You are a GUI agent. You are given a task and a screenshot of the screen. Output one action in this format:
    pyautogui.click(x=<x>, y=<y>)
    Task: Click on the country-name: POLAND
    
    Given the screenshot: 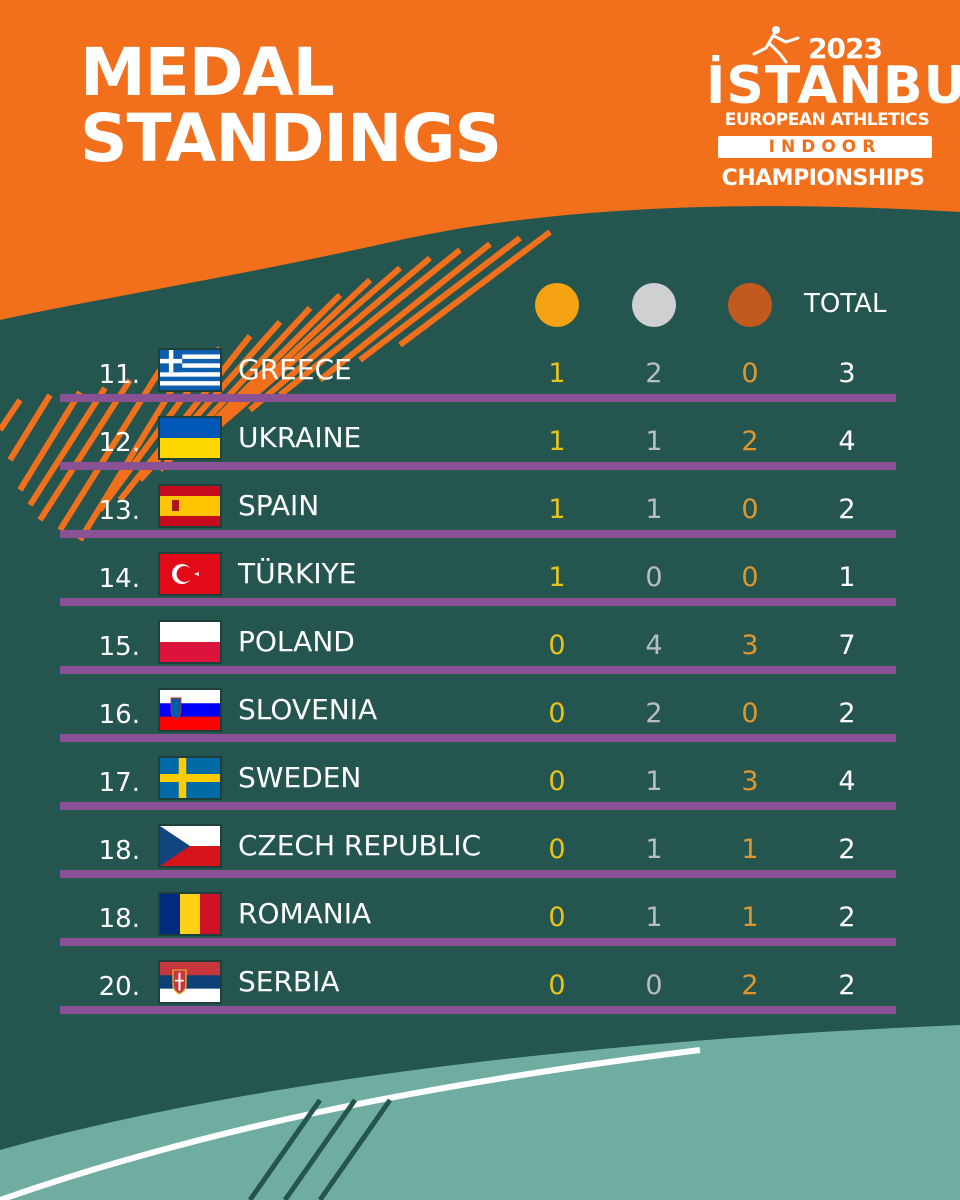 What is the action you would take?
    pyautogui.click(x=296, y=641)
    